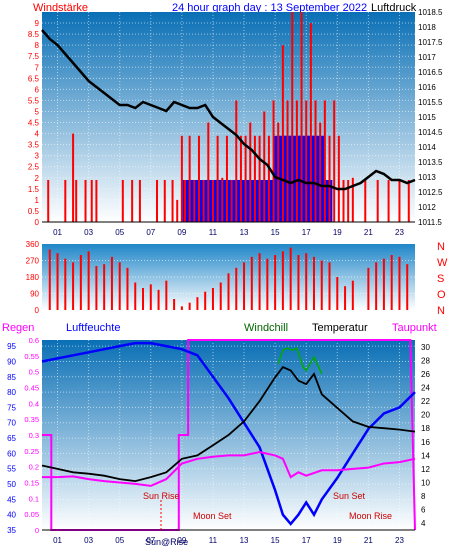  I want to click on pressure-tick-label: 1017, so click(427, 57).